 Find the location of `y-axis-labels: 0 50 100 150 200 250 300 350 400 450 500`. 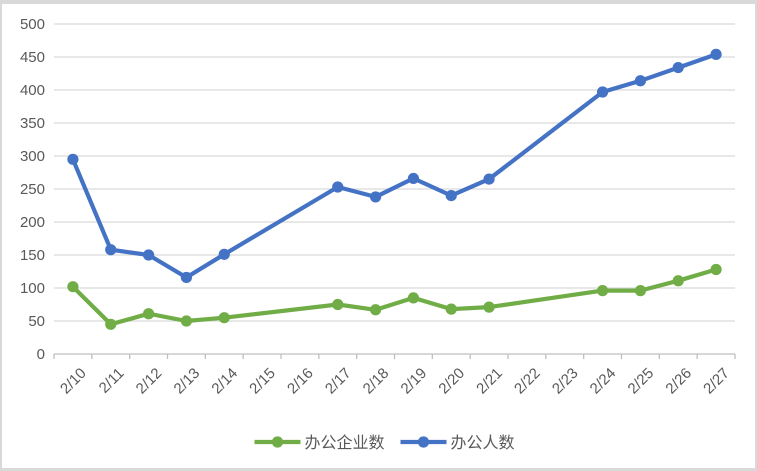

y-axis-labels: 0 50 100 150 200 250 300 350 400 450 500 is located at coordinates (32, 189).